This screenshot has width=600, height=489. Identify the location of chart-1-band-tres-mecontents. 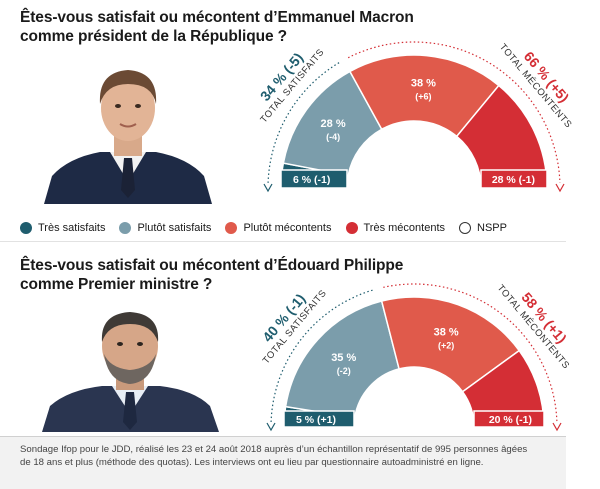
(514, 179).